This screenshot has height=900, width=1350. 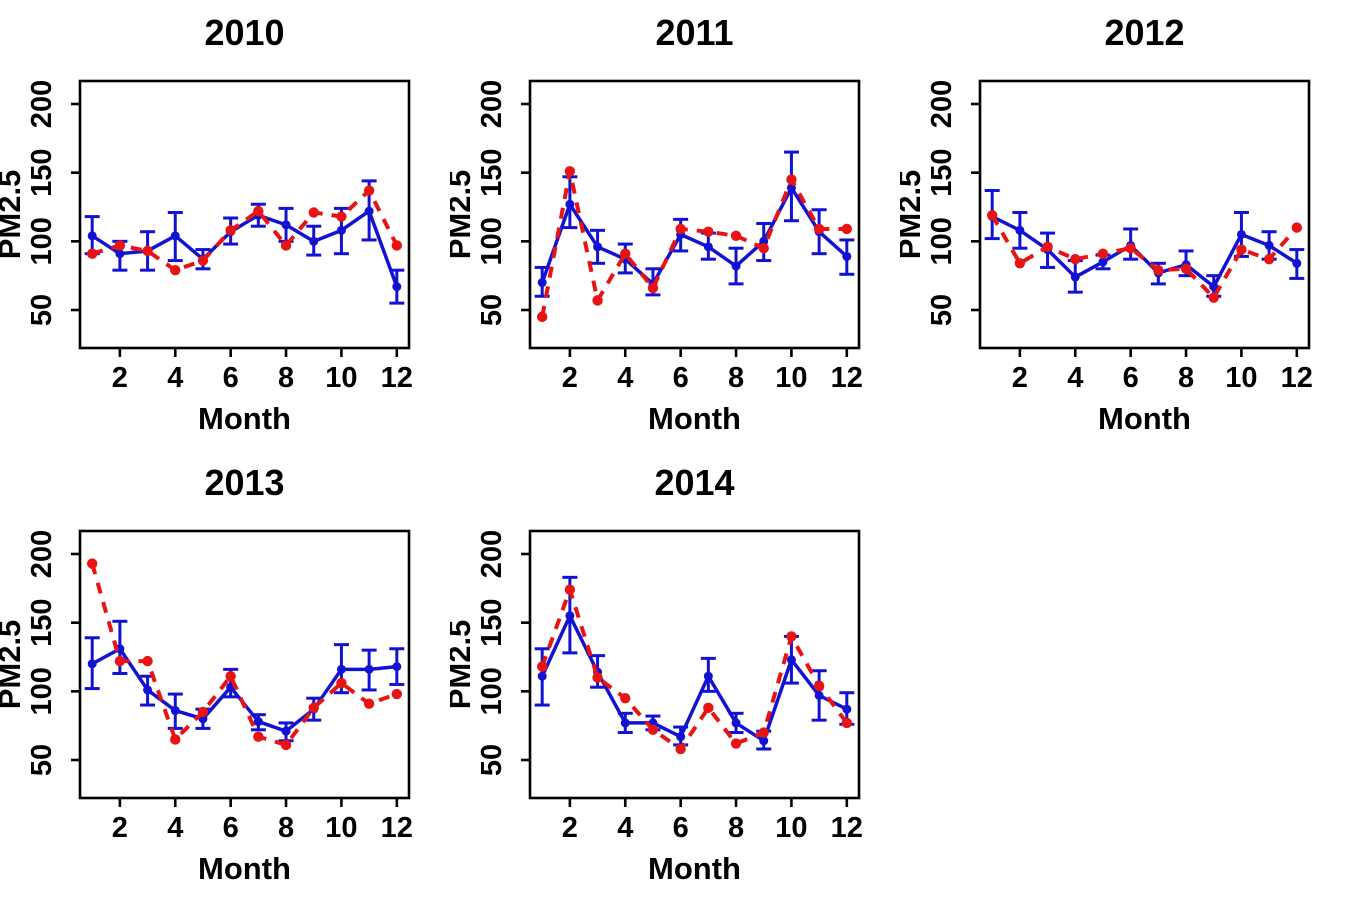 I want to click on chart-2011: 2011 Month PM2.5 50 100 150 200 2 4 6 8 10 12, so click(x=656, y=224).